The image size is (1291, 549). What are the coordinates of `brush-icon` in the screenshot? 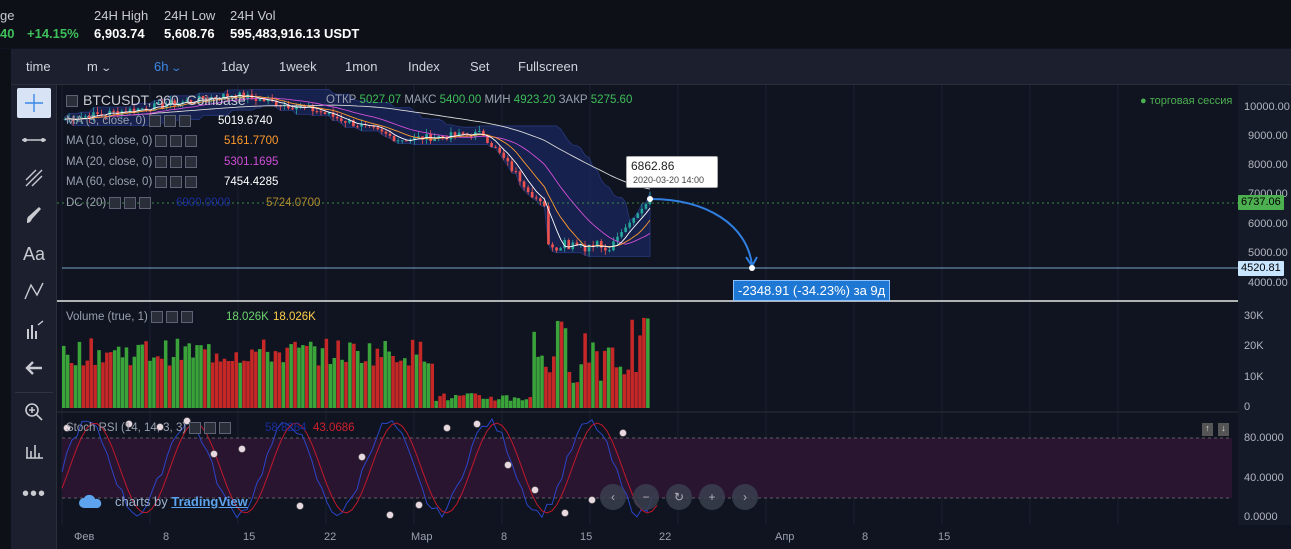 It's located at (34, 216).